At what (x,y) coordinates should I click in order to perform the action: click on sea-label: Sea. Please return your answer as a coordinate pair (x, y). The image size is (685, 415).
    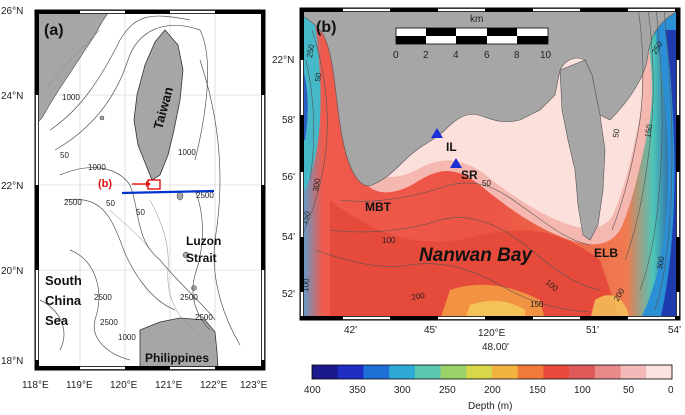
    Looking at the image, I should click on (57, 320).